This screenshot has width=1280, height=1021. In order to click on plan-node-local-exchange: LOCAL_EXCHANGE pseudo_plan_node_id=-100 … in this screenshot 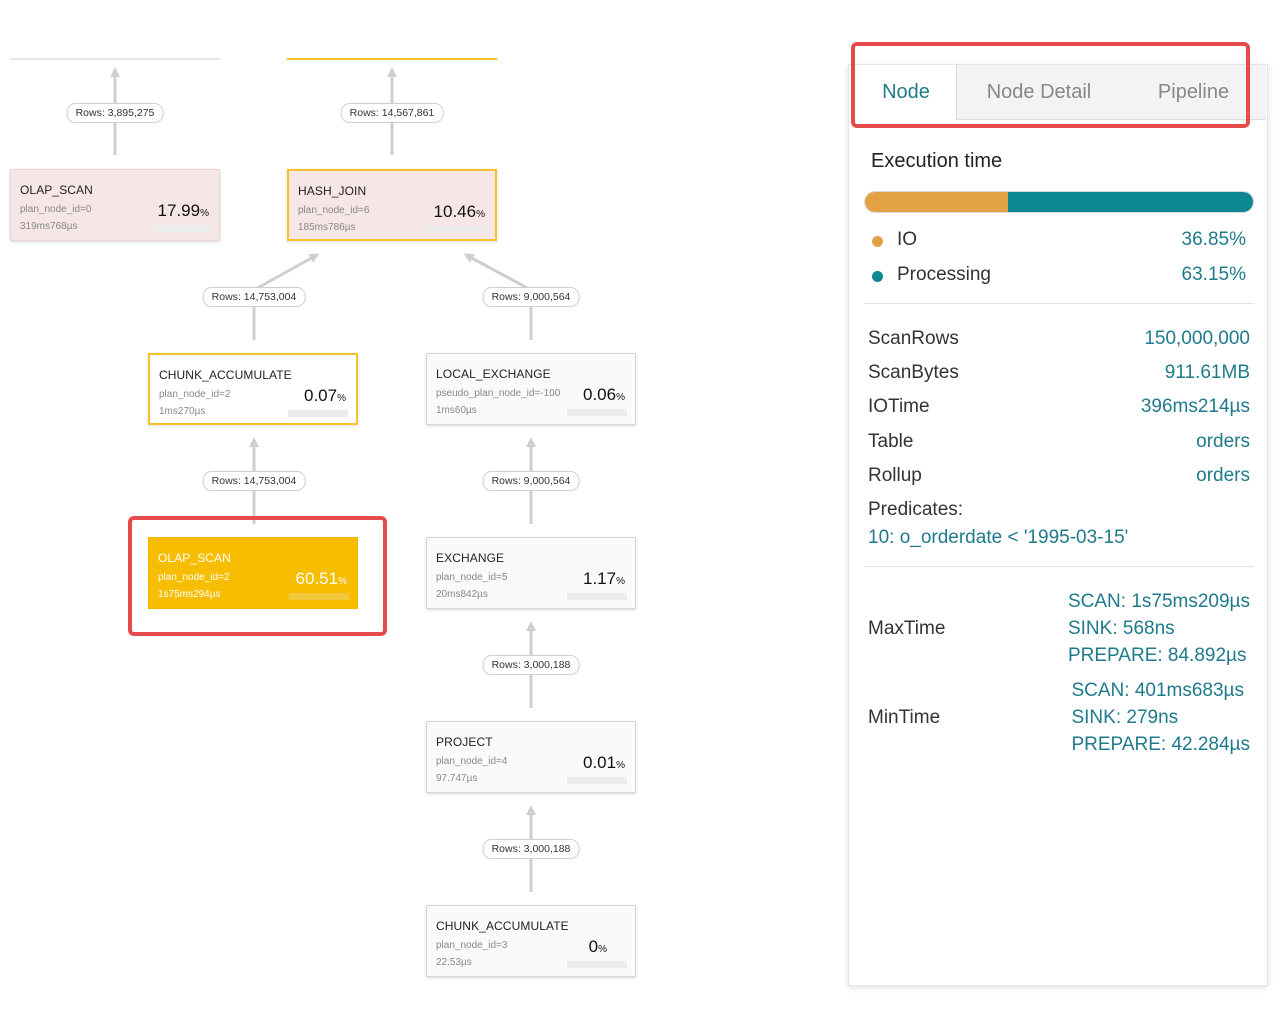, I will do `click(531, 389)`.